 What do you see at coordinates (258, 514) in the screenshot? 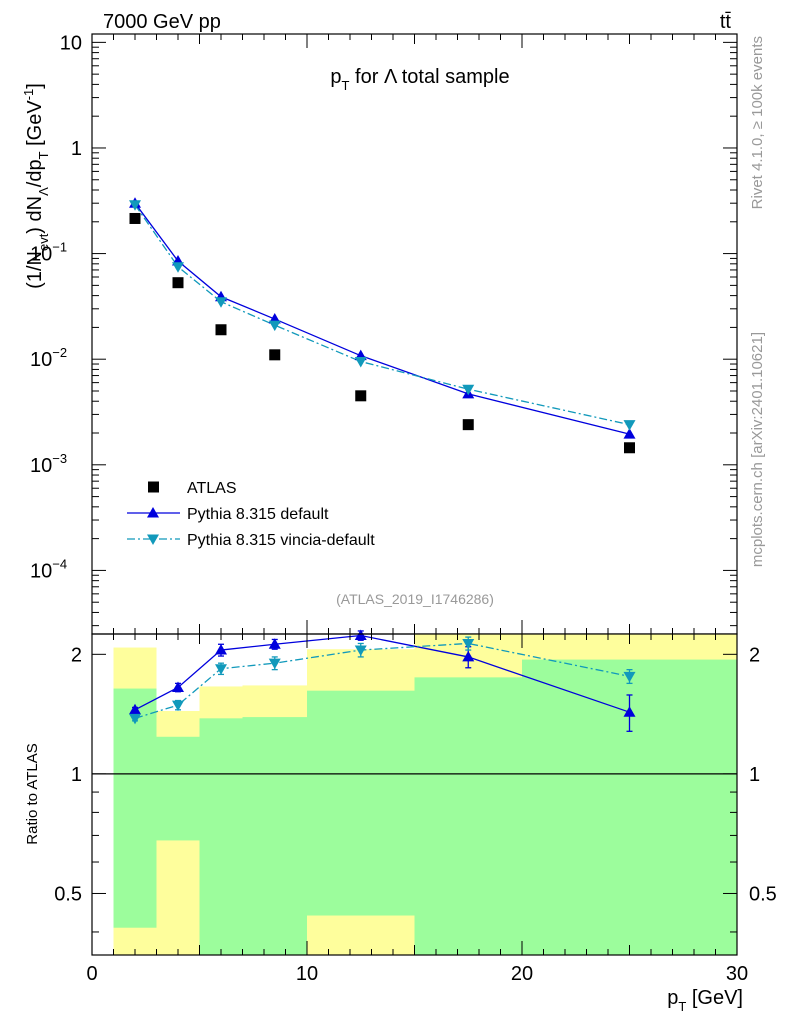
I see `legend-entry-label: Pythia 8.315 default` at bounding box center [258, 514].